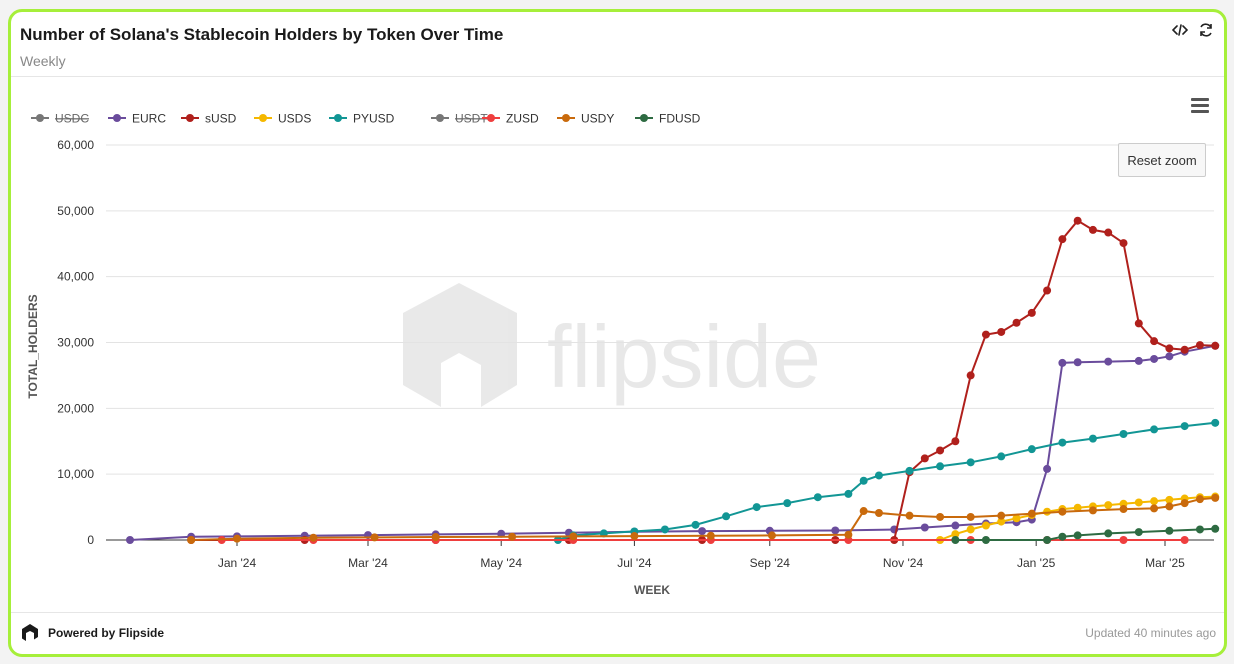 This screenshot has height=664, width=1234. Describe the element at coordinates (668, 119) in the screenshot. I see `legend-item-fdusd: FDUSD` at that location.